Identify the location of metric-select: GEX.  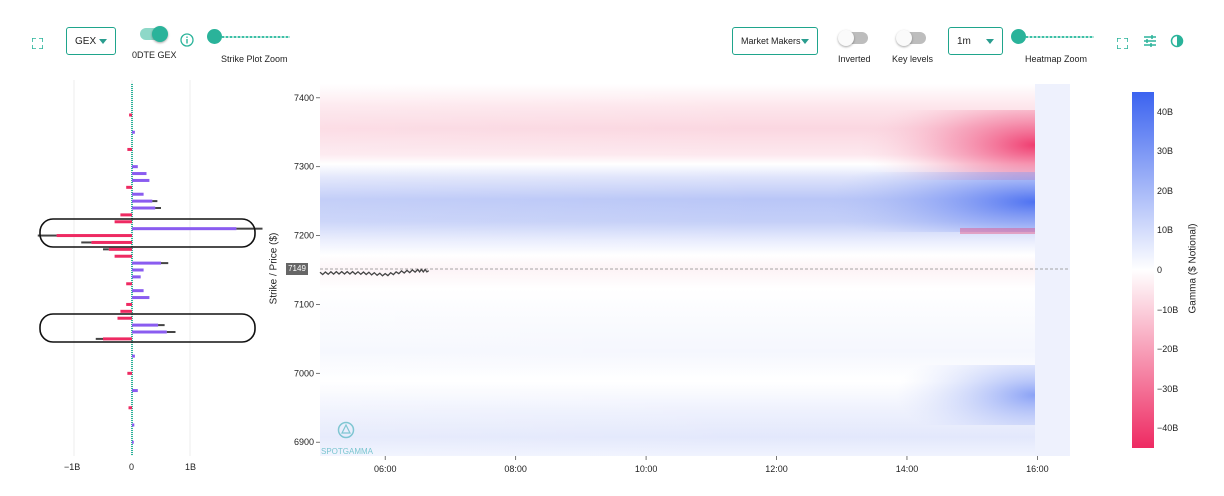
(91, 41).